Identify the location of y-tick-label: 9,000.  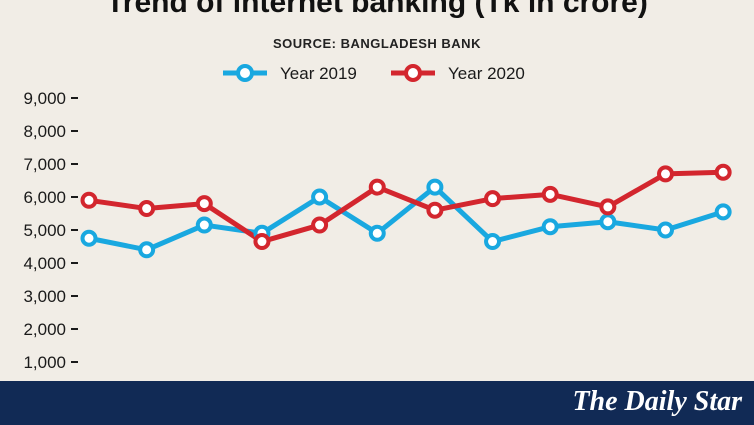
(44, 98).